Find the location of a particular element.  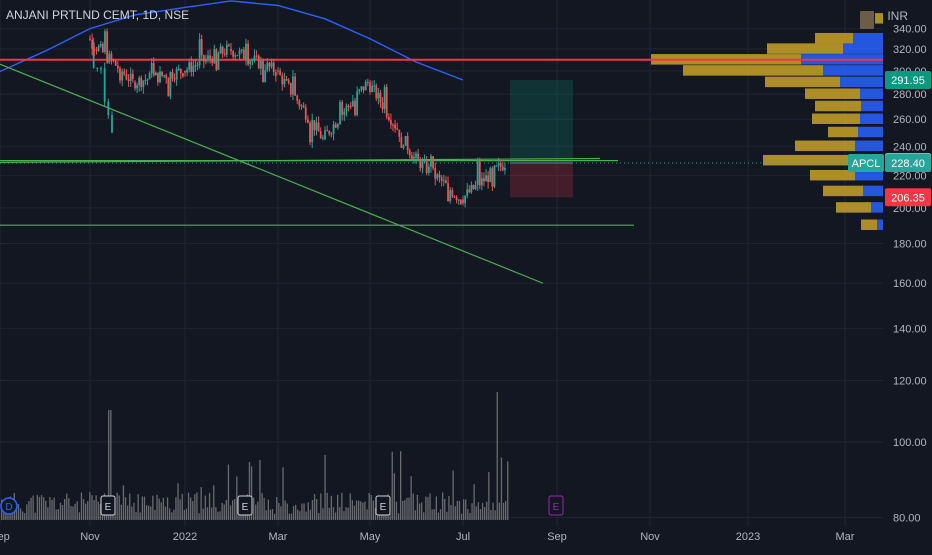

earnings-marker is located at coordinates (245, 505).